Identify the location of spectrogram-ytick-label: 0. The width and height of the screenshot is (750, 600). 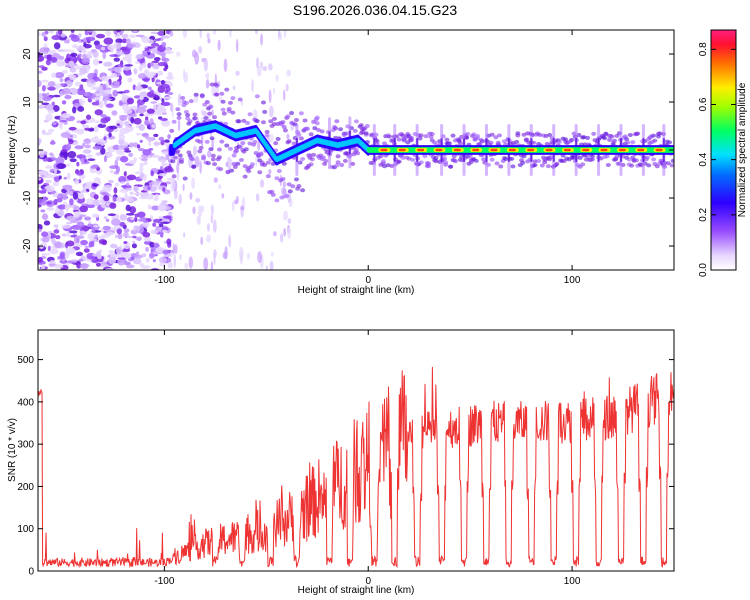
(27, 150).